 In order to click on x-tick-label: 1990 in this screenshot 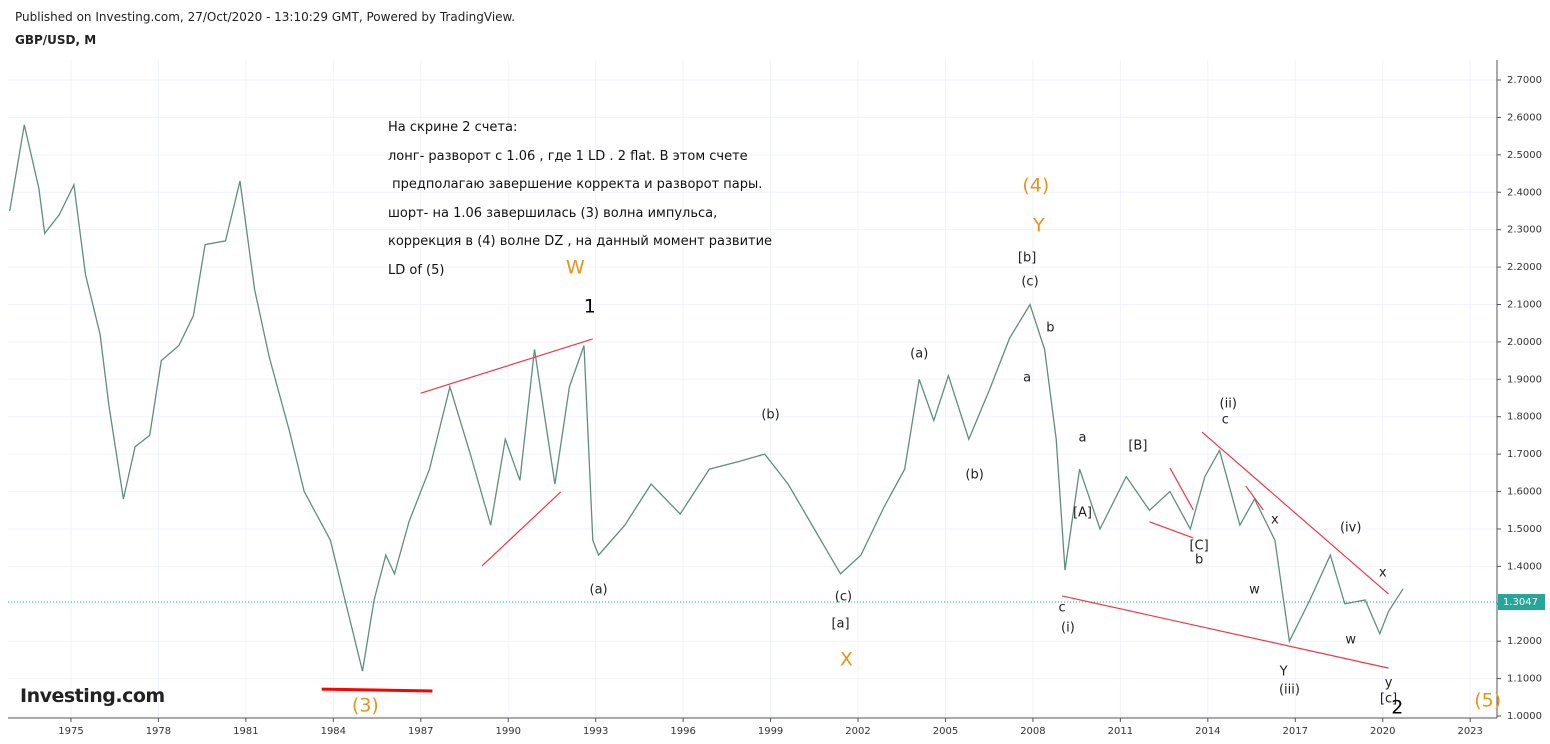, I will do `click(507, 731)`.